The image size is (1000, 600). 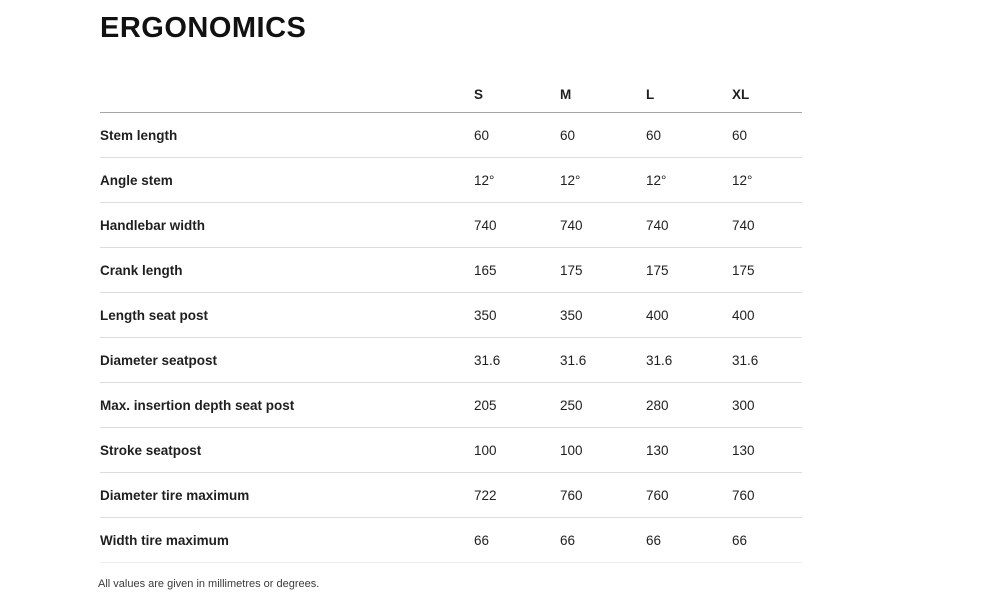 I want to click on page-title: ERGONOMICS, so click(x=203, y=28).